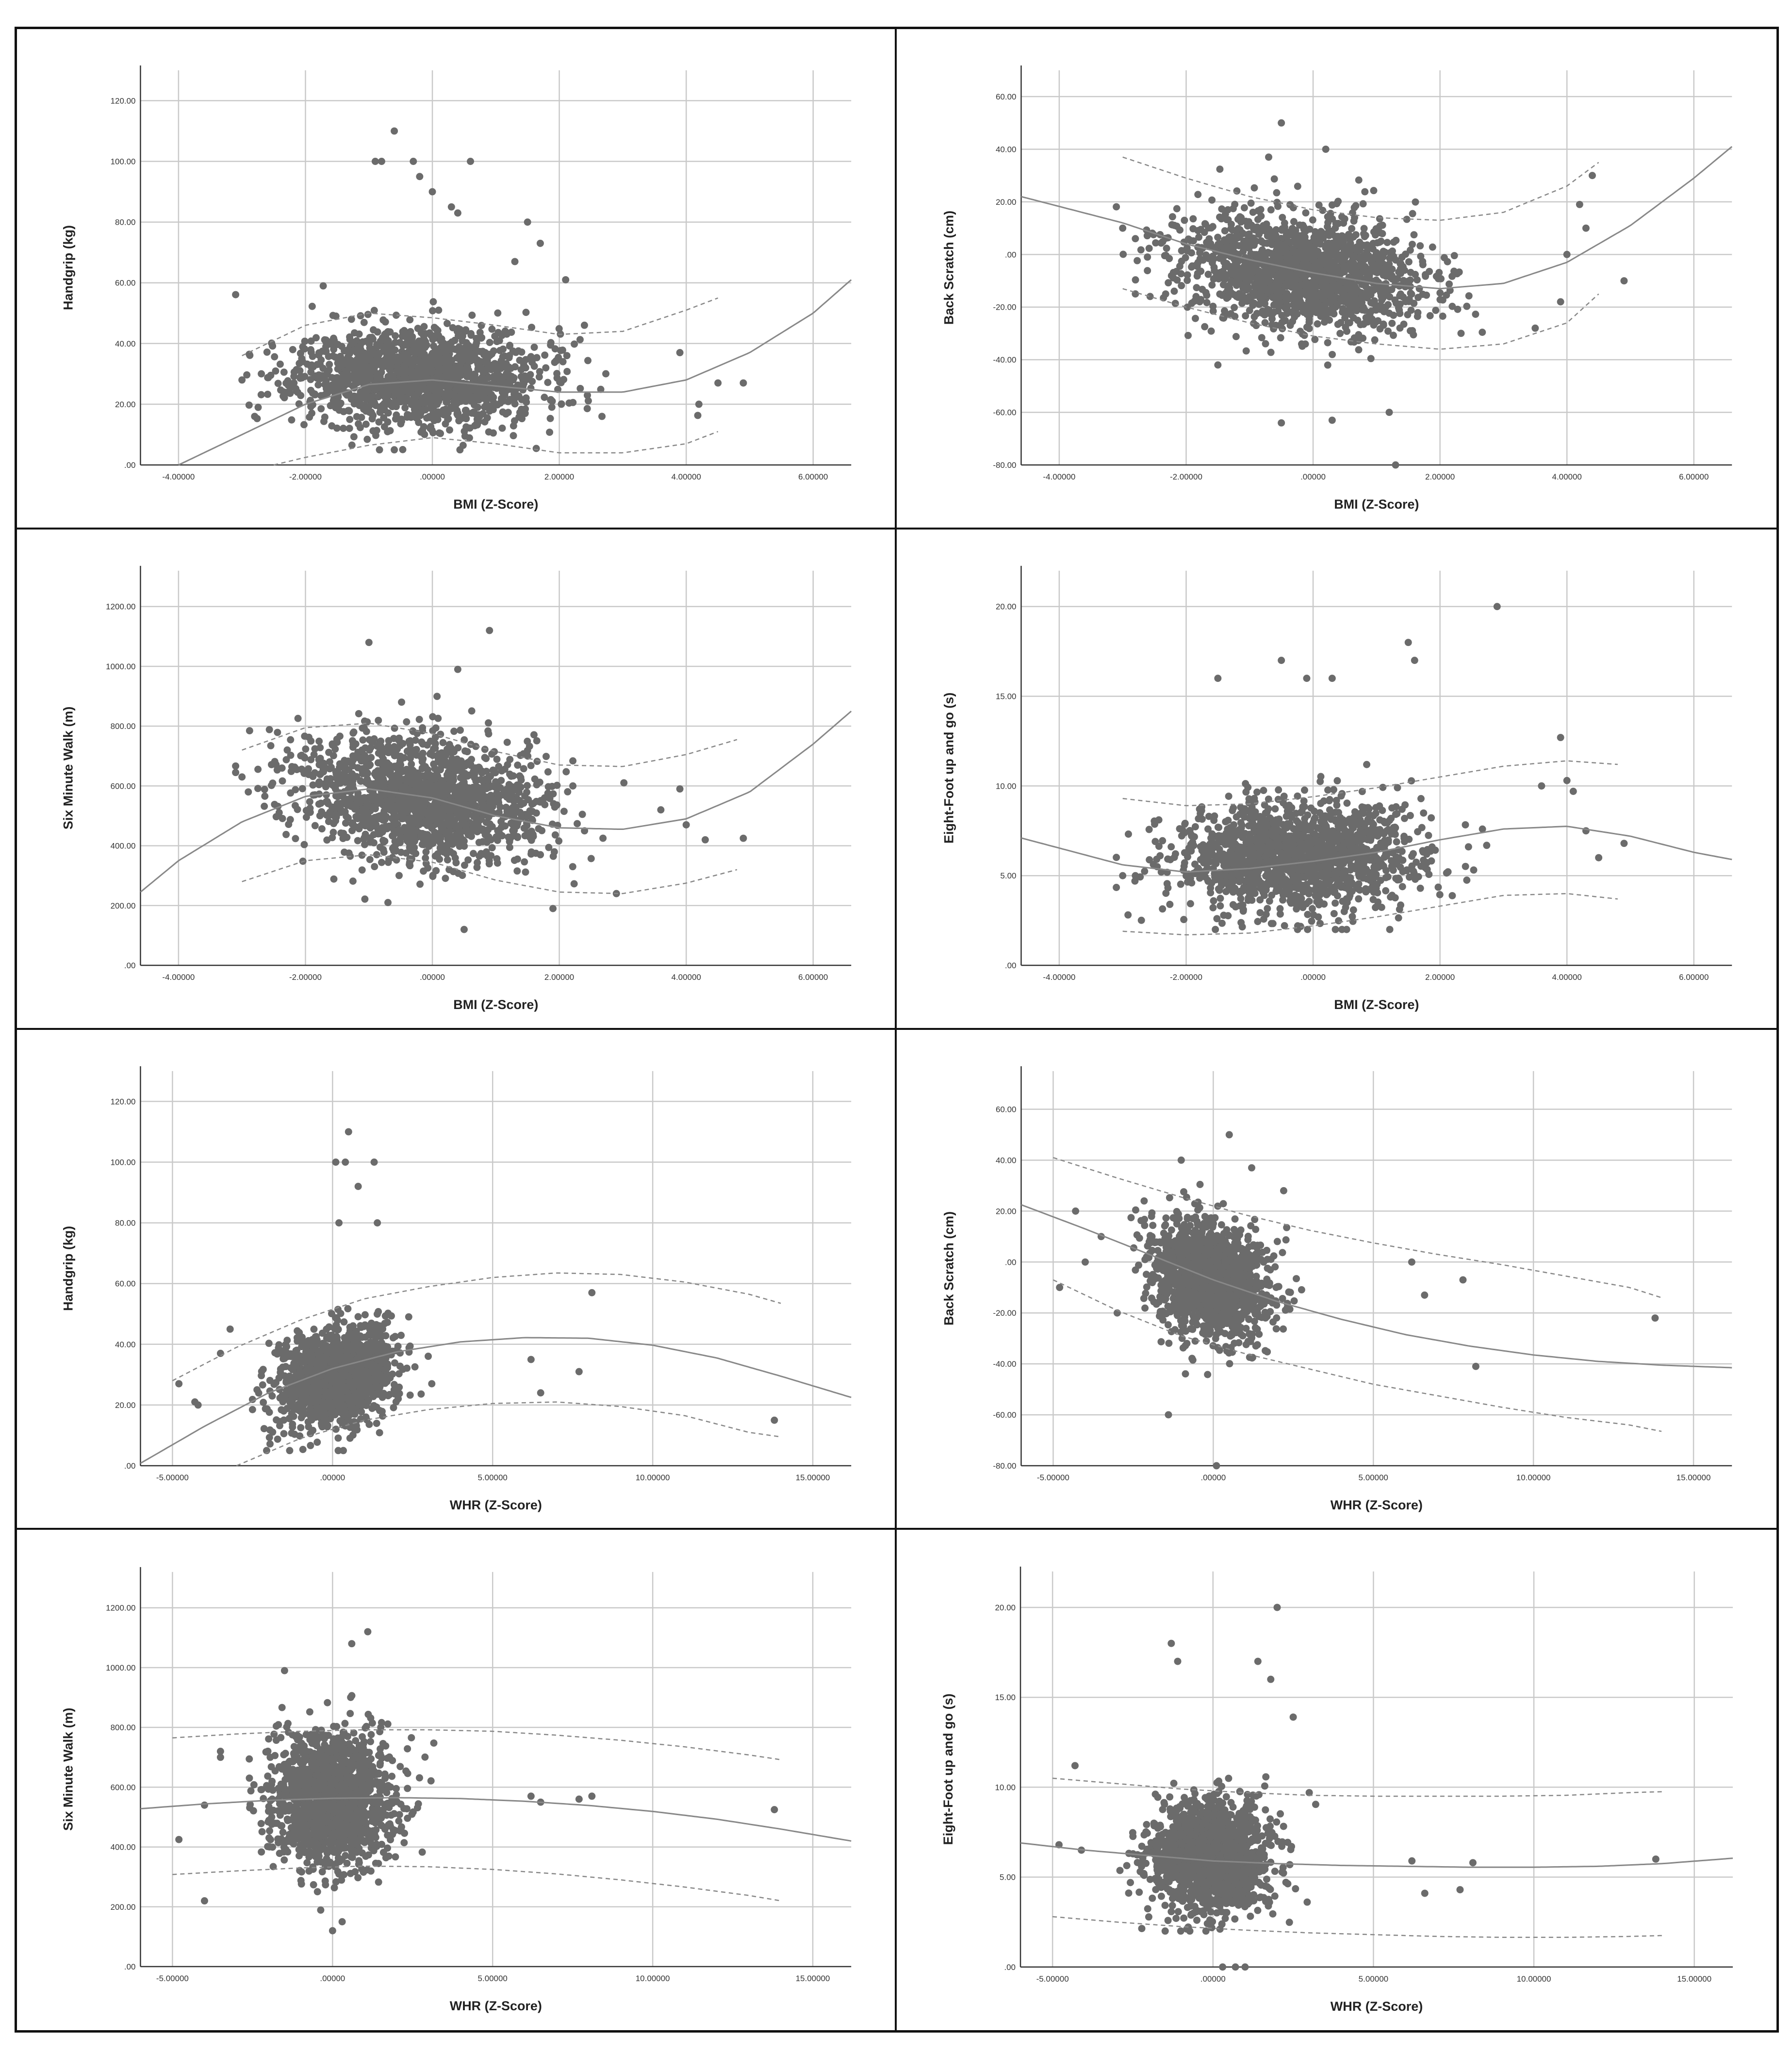 The width and height of the screenshot is (1792, 2052). Describe the element at coordinates (1011, 254) in the screenshot. I see `y-tick-label: .00` at that location.